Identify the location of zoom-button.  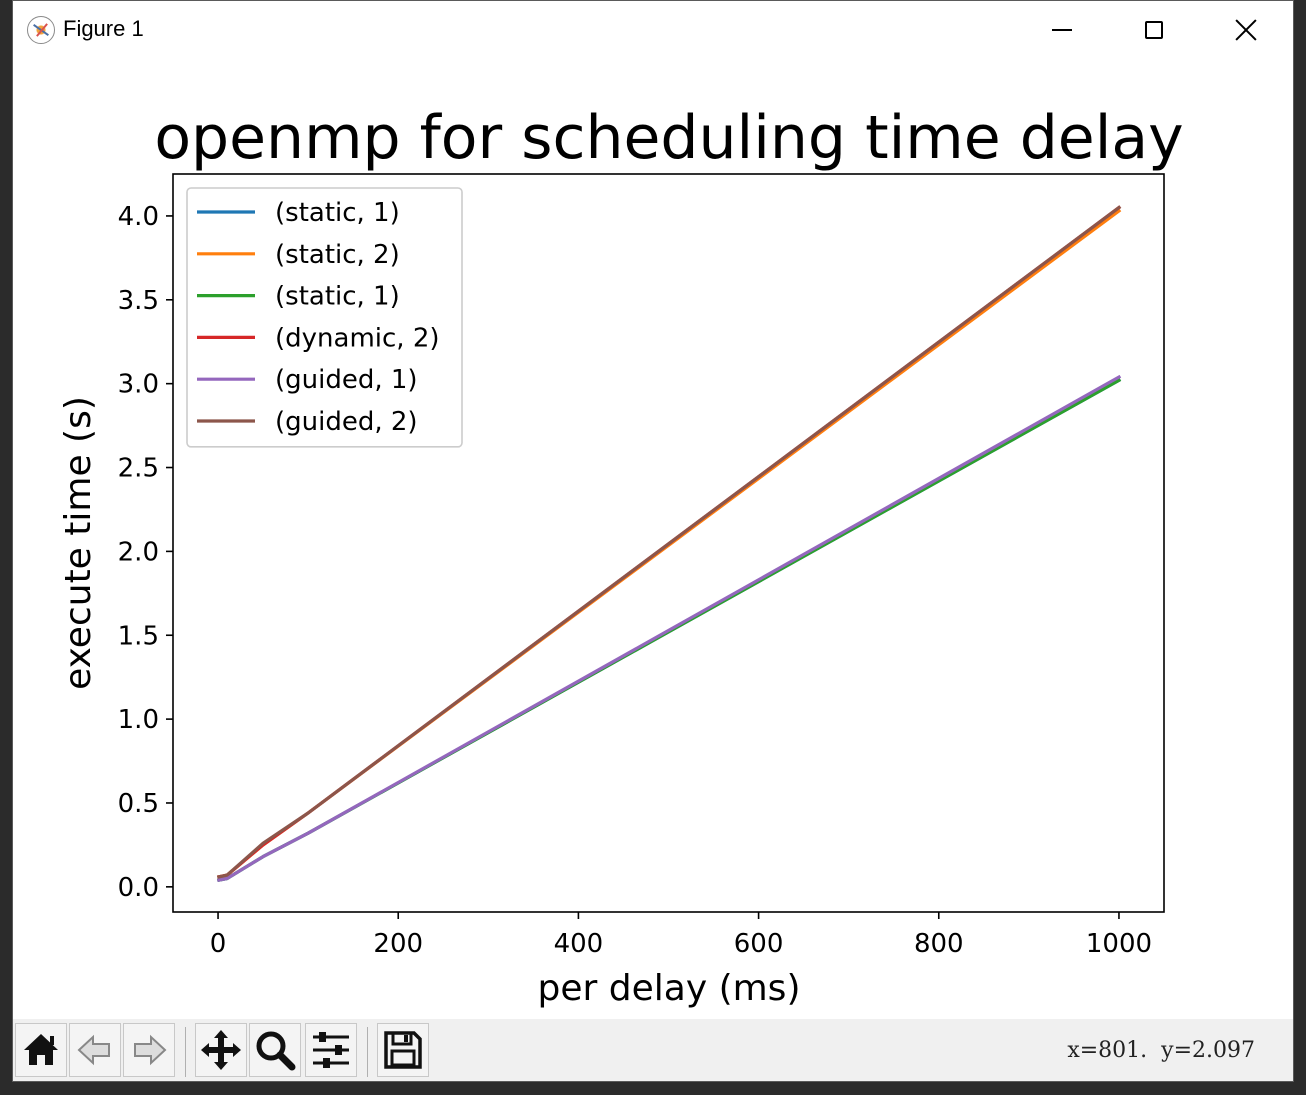
(275, 1050).